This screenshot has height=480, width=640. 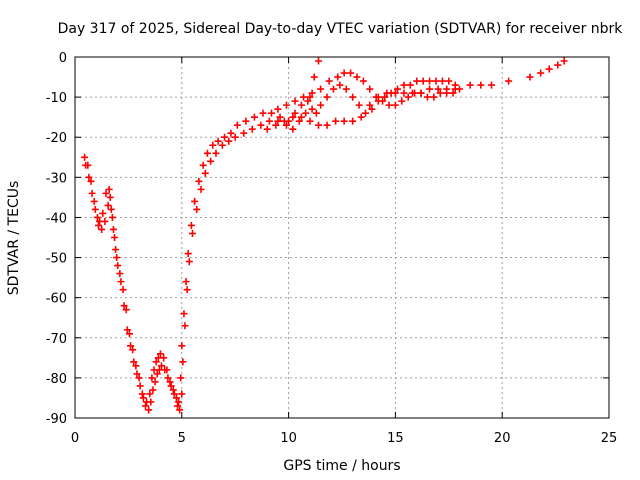 What do you see at coordinates (182, 438) in the screenshot?
I see `x-tick-label: 5` at bounding box center [182, 438].